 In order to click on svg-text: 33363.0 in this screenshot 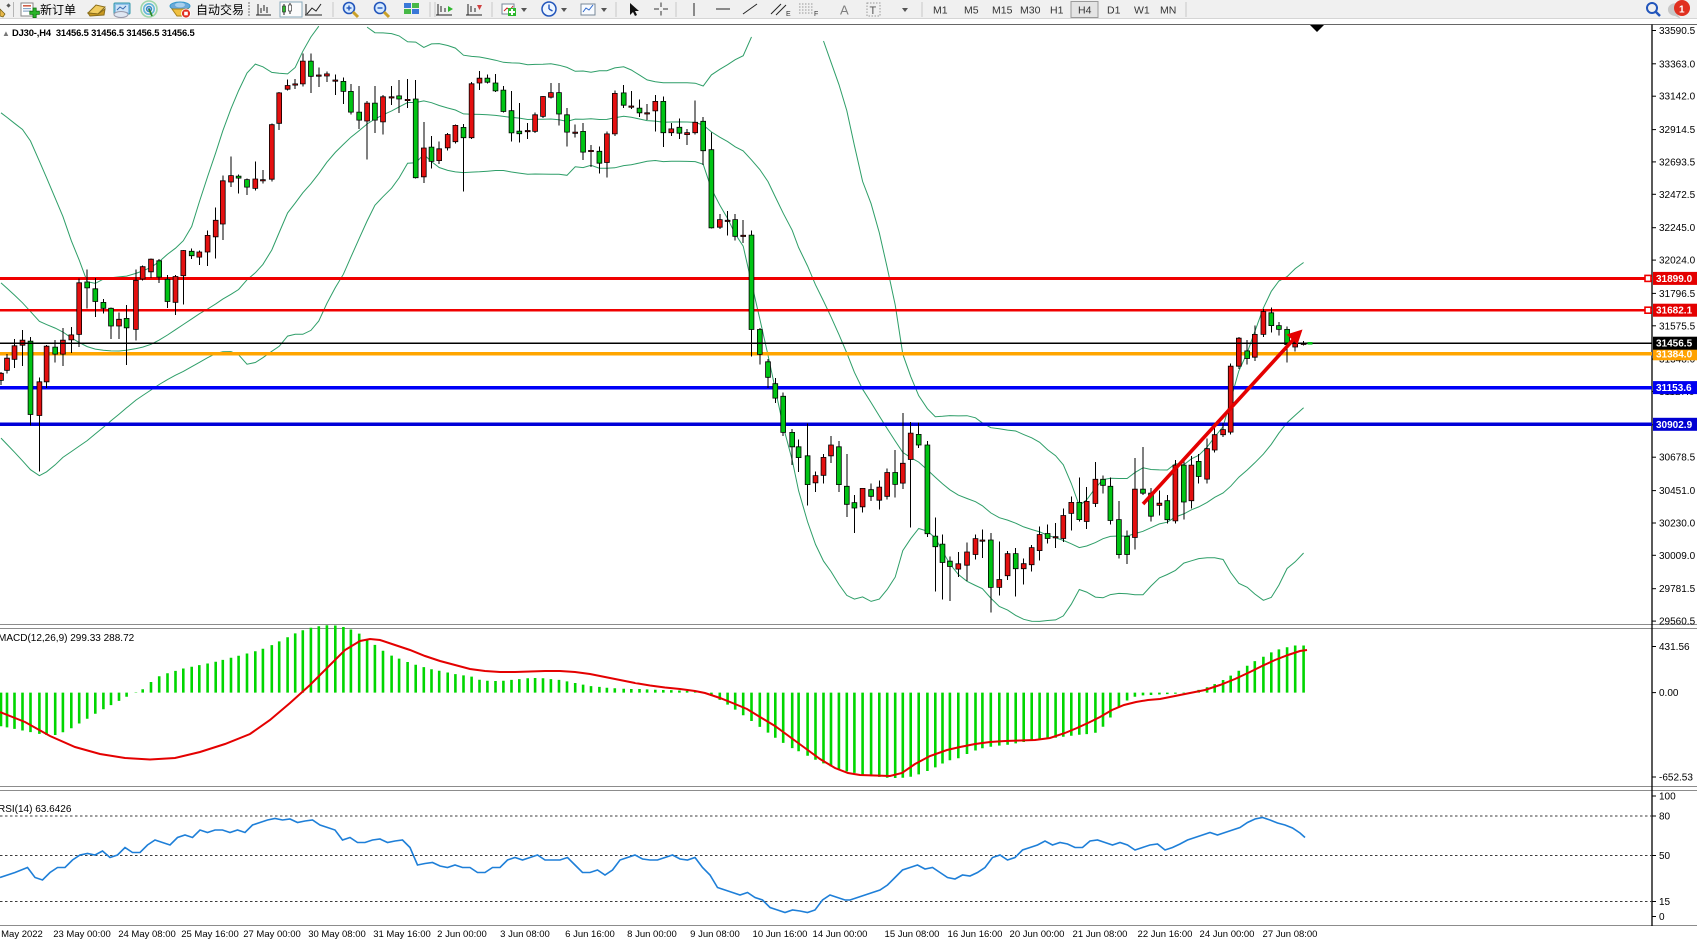, I will do `click(1677, 64)`.